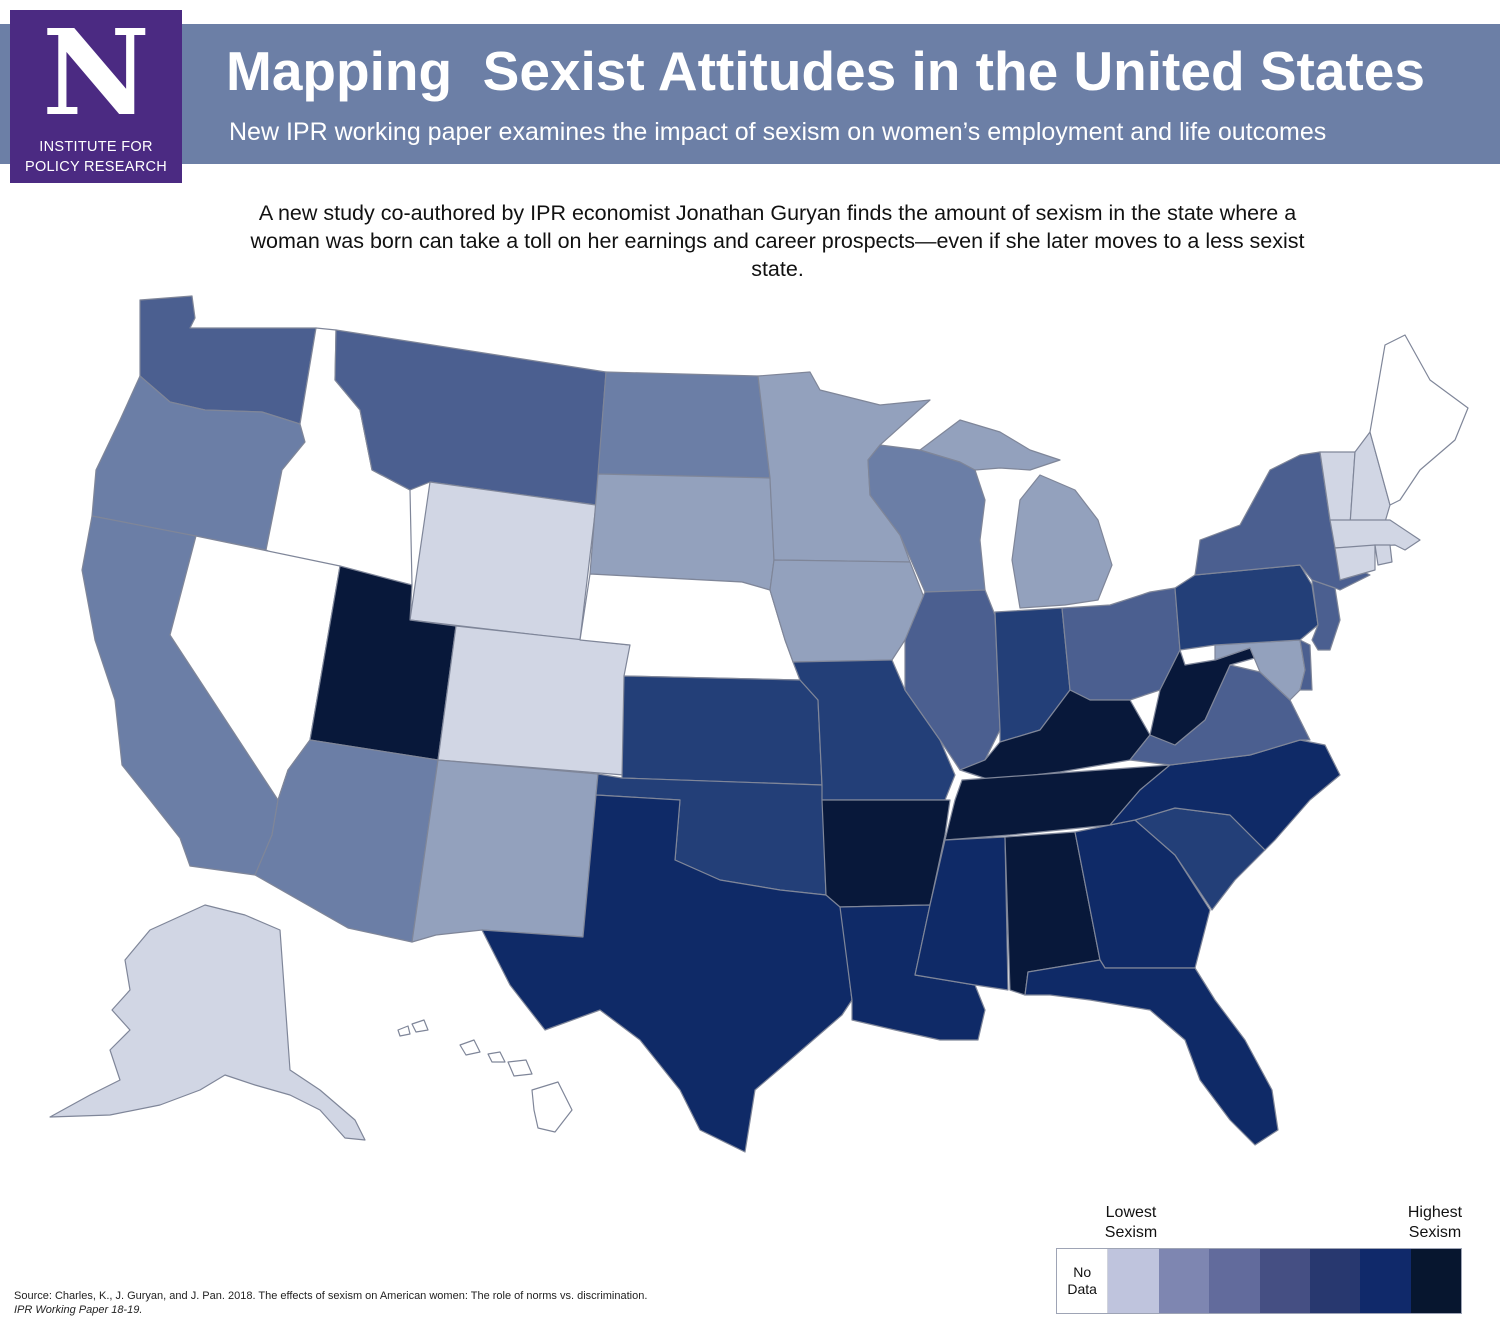  I want to click on state-hawaii, so click(485, 1076).